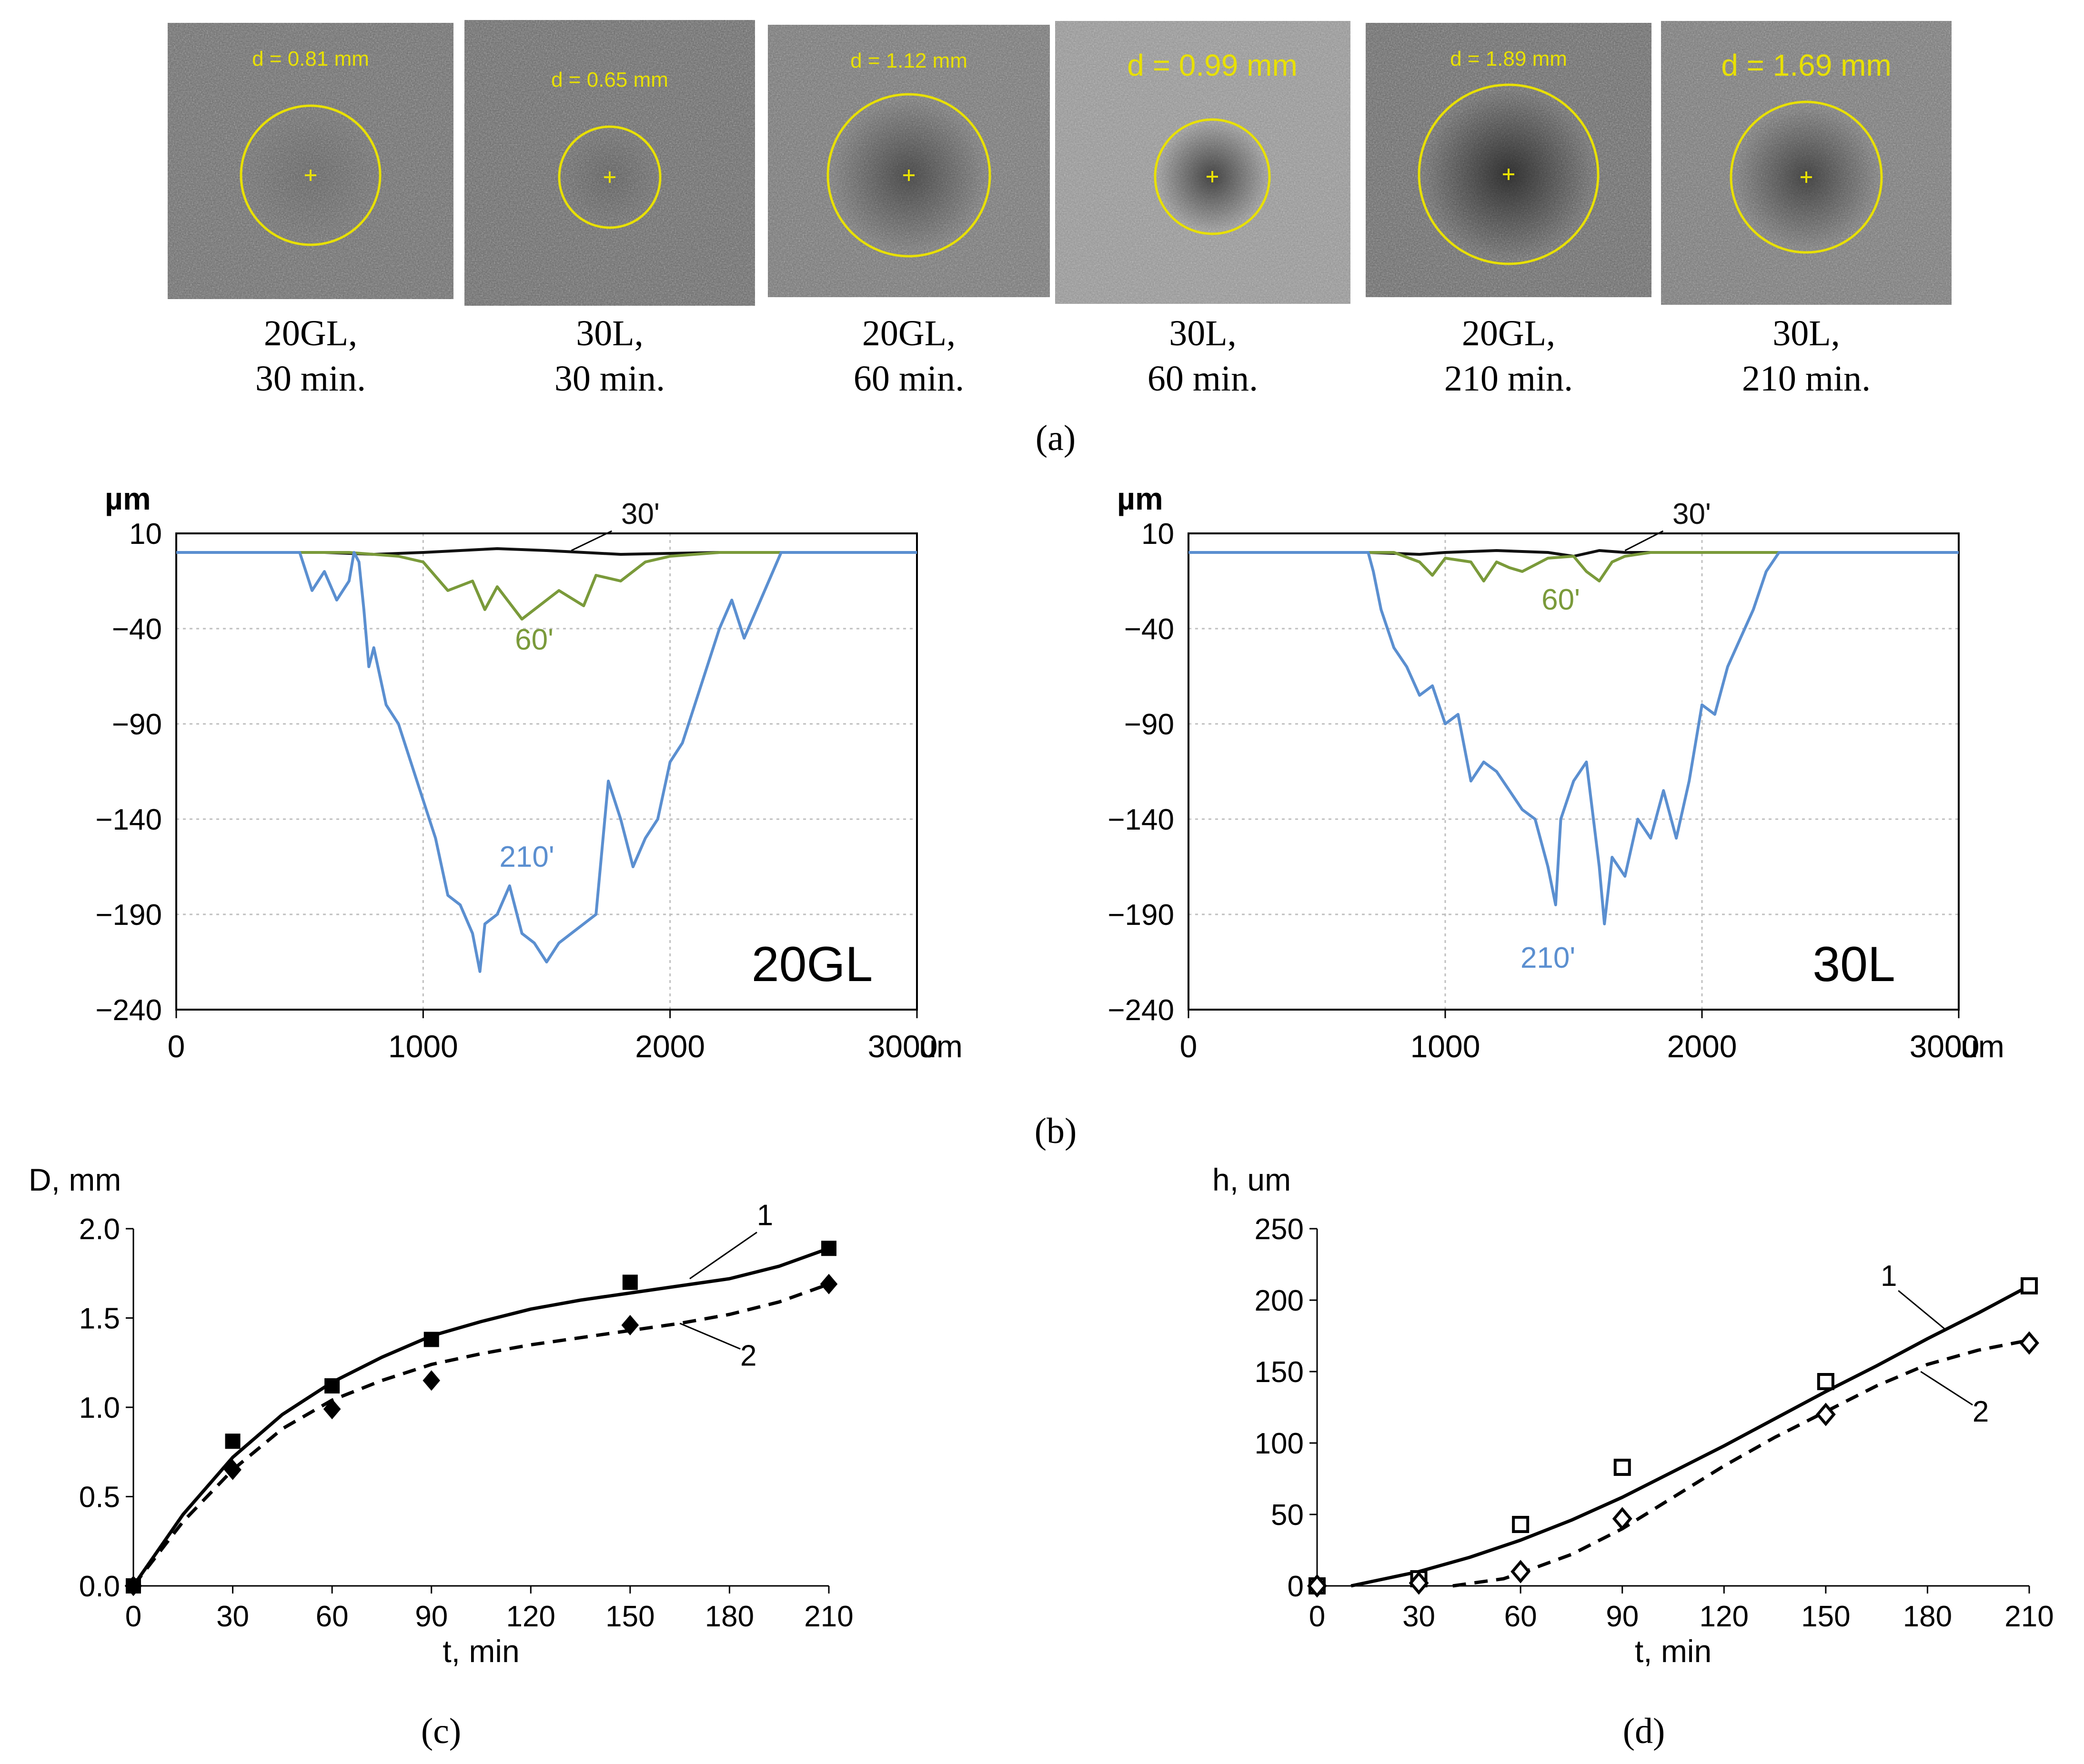 The image size is (2084, 1764). What do you see at coordinates (145, 534) in the screenshot?
I see `y-tick-label: 10` at bounding box center [145, 534].